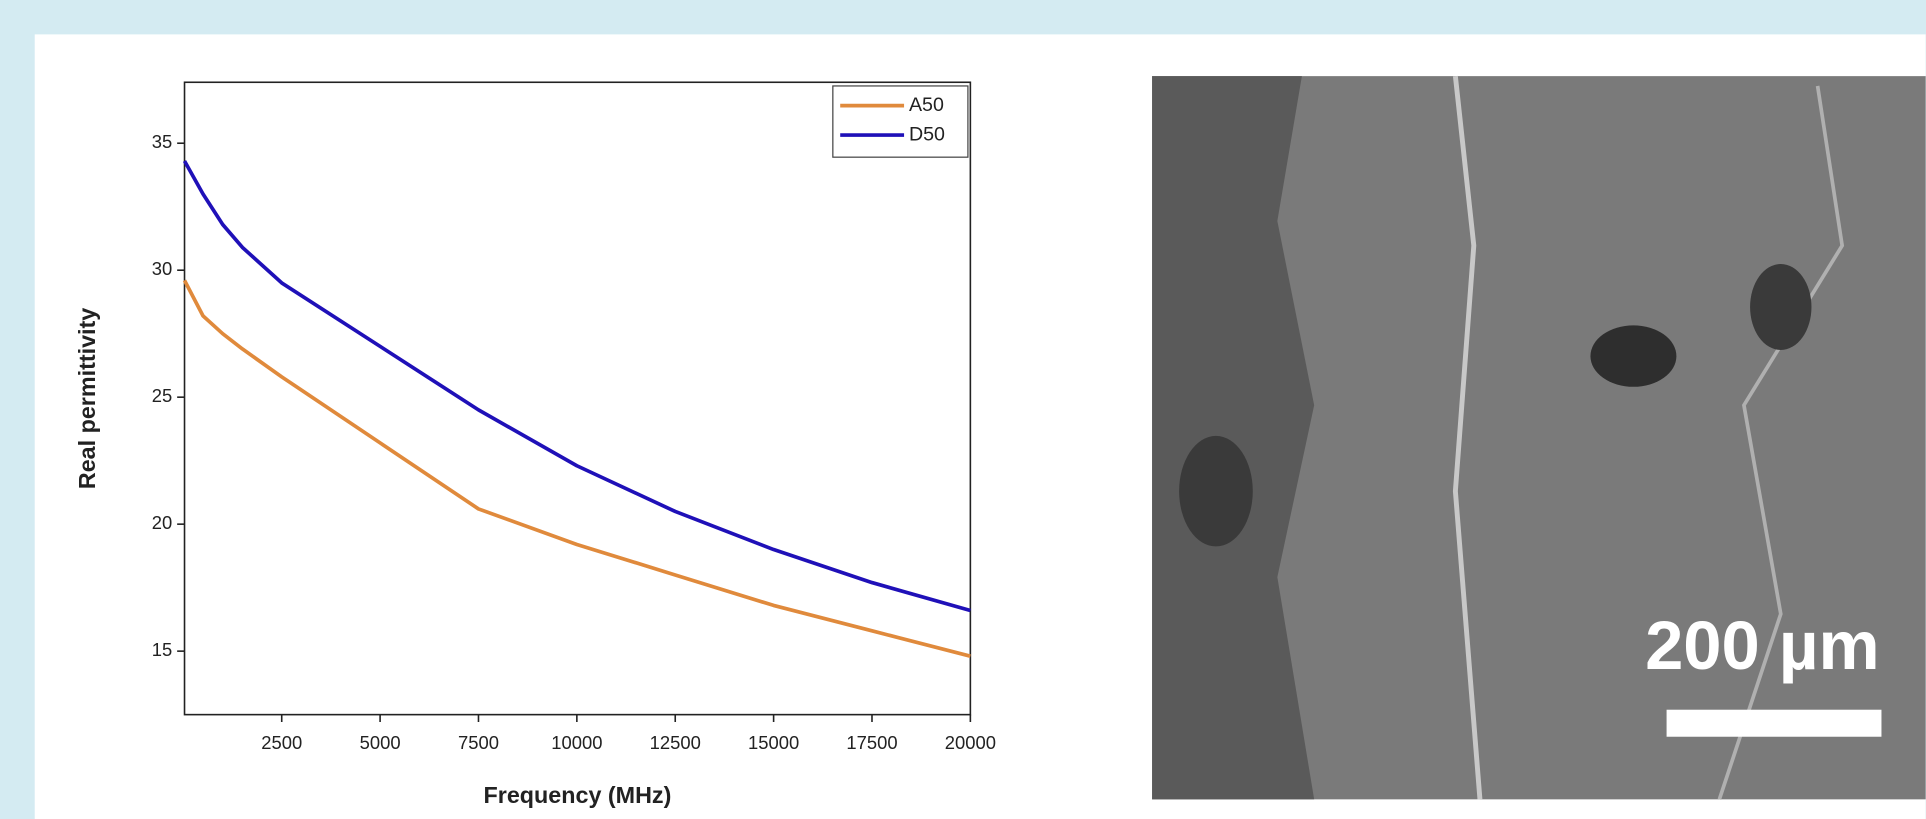 The image size is (1926, 819). Describe the element at coordinates (675, 742) in the screenshot. I see `x-tick-label: 12500` at that location.